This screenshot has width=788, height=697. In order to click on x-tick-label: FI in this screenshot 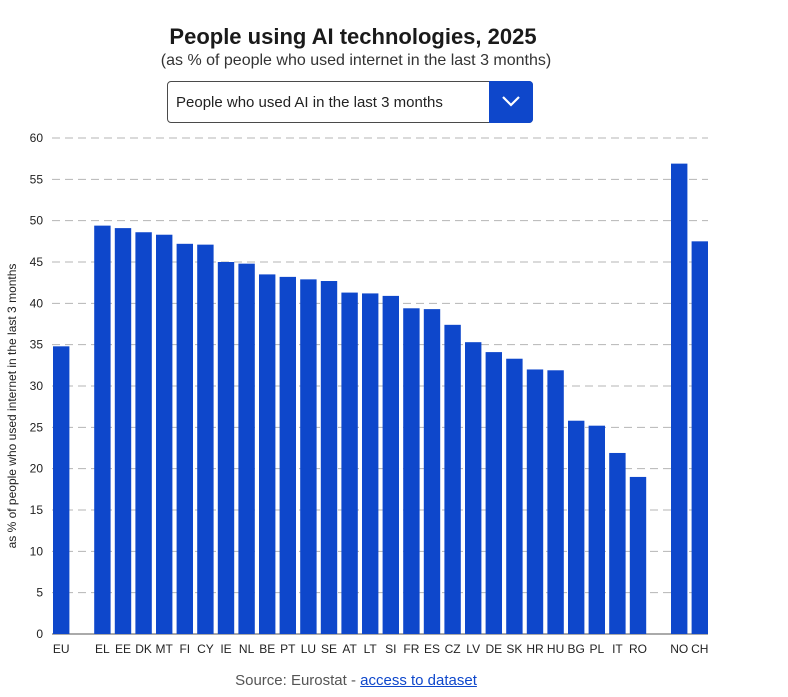, I will do `click(184, 649)`.